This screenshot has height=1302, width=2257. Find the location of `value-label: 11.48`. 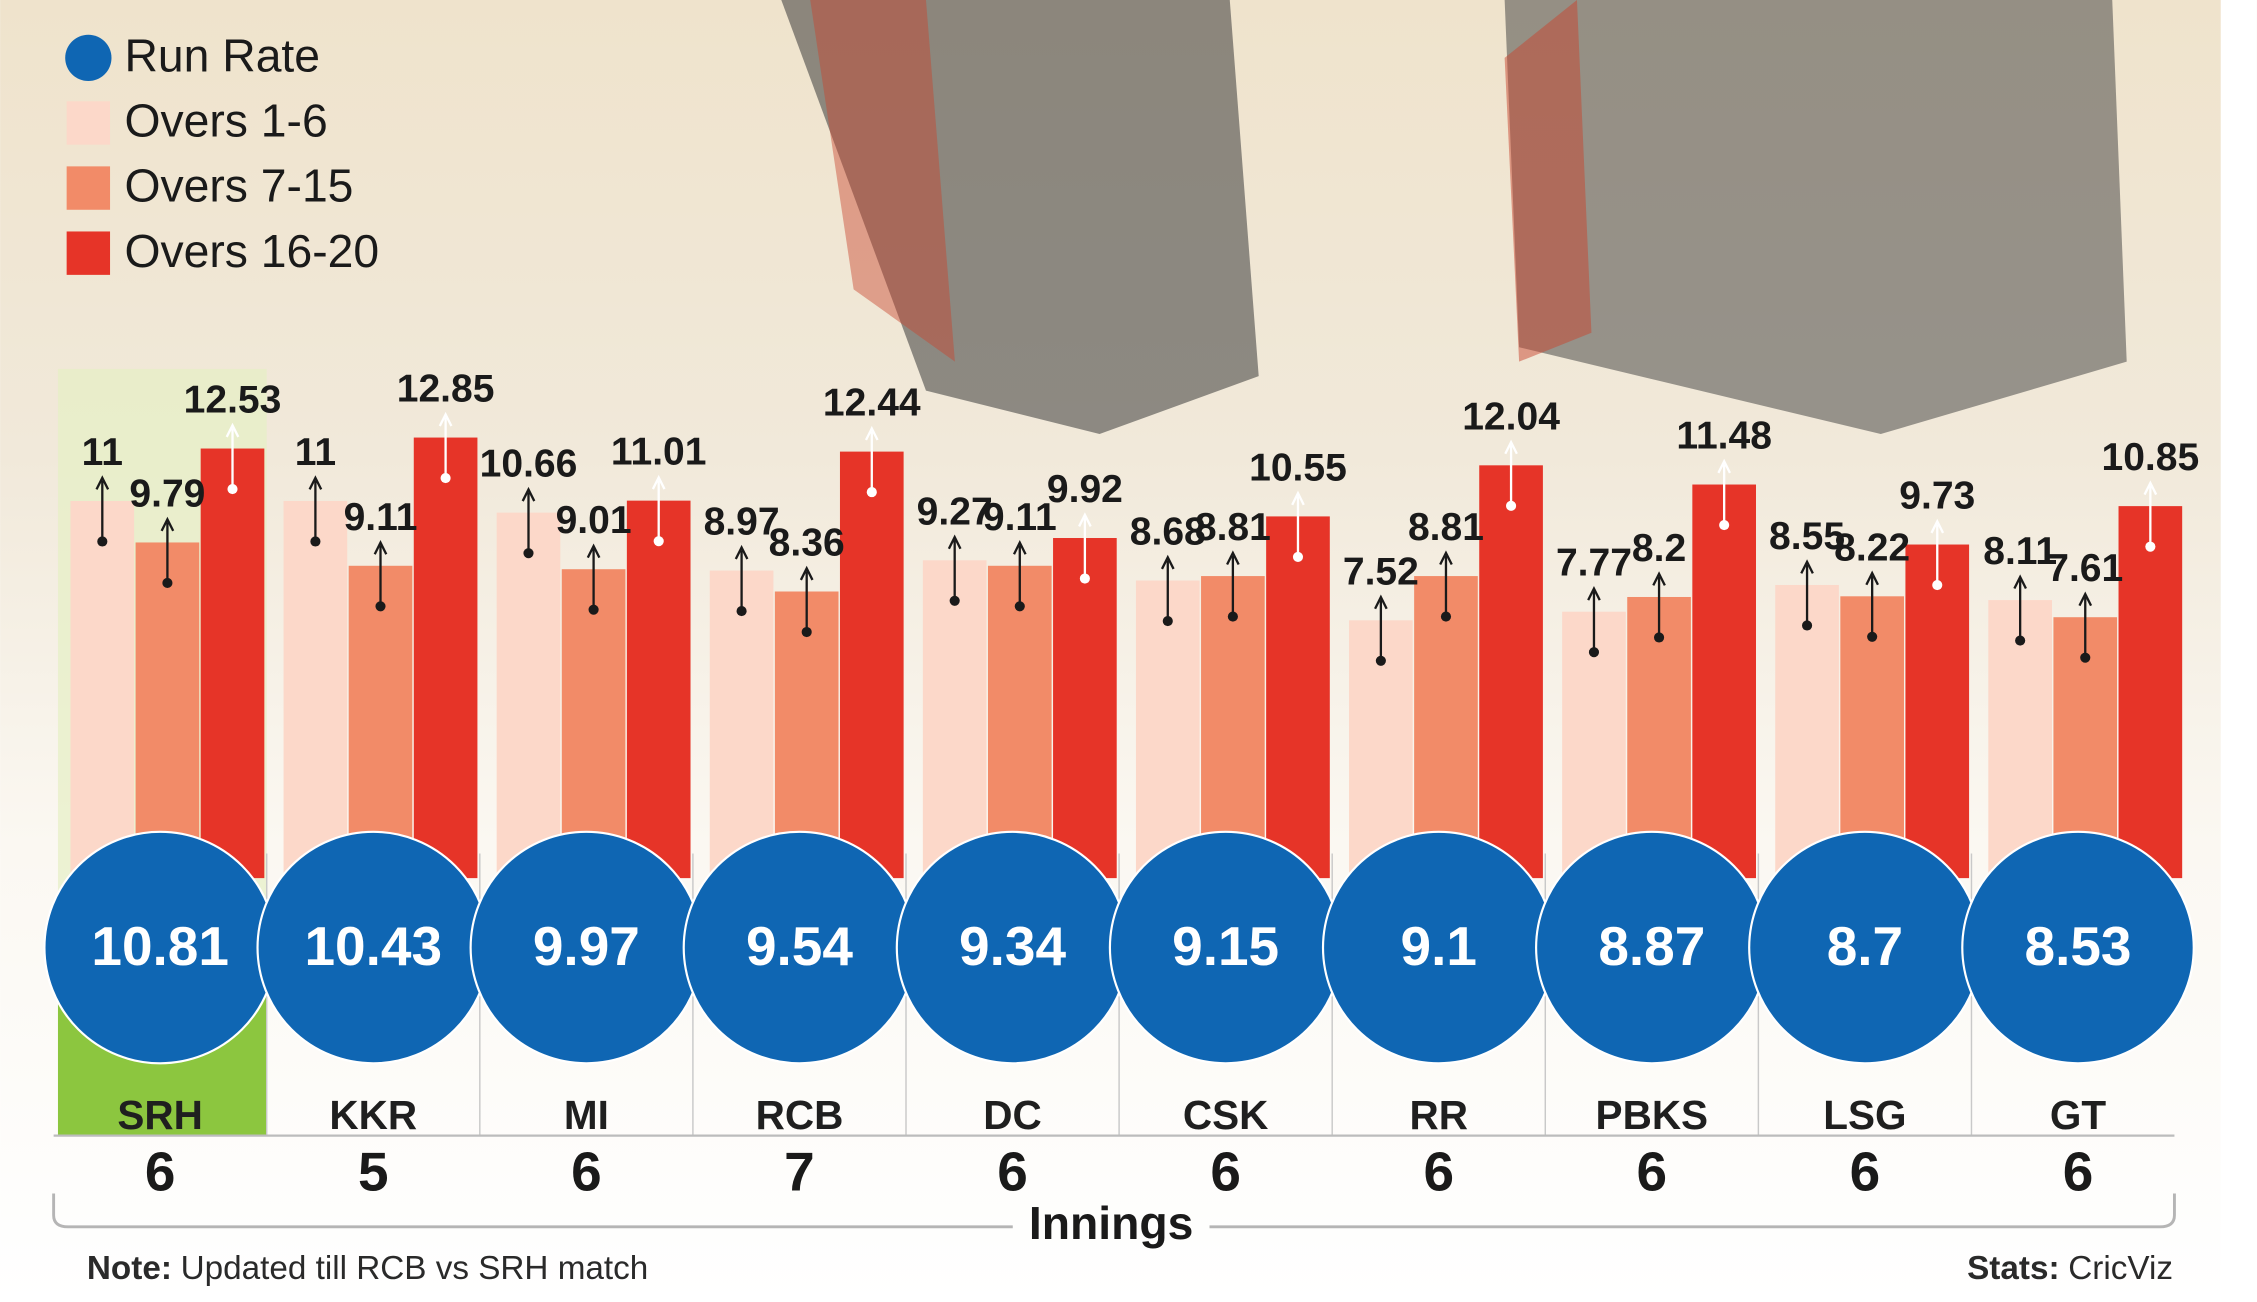

value-label: 11.48 is located at coordinates (1724, 436).